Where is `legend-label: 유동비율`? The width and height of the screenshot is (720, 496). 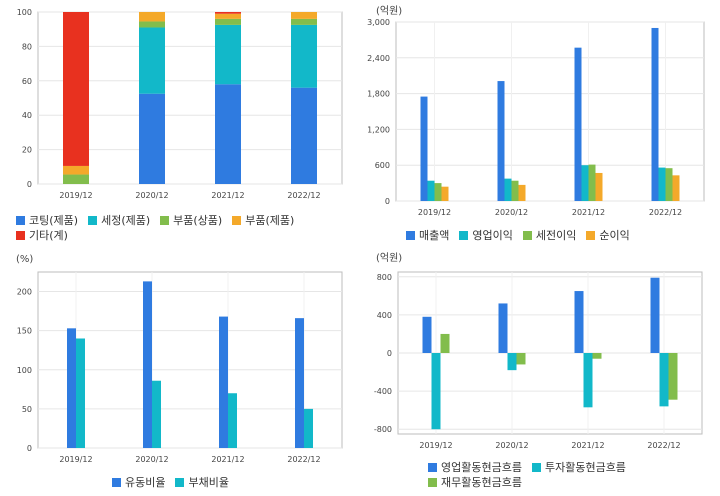 legend-label: 유동비율 is located at coordinates (145, 482).